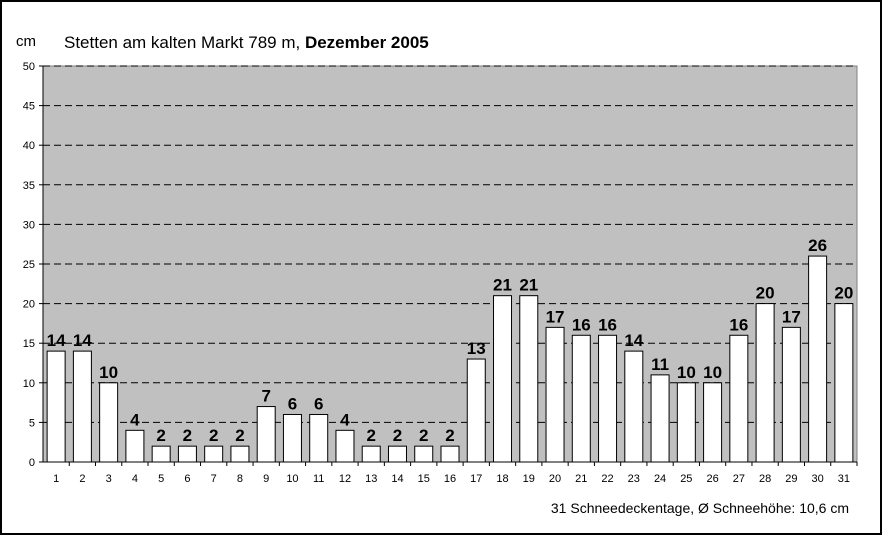 This screenshot has width=882, height=535. I want to click on x-tick-label: 14, so click(397, 479).